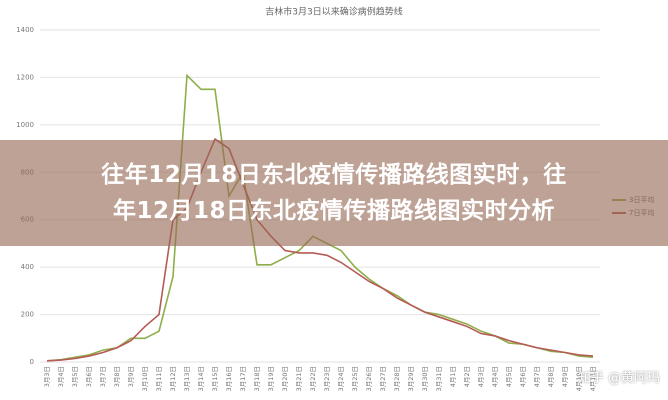 The height and width of the screenshot is (400, 668). What do you see at coordinates (537, 376) in the screenshot?
I see `x-tick-label: 4月7日` at bounding box center [537, 376].